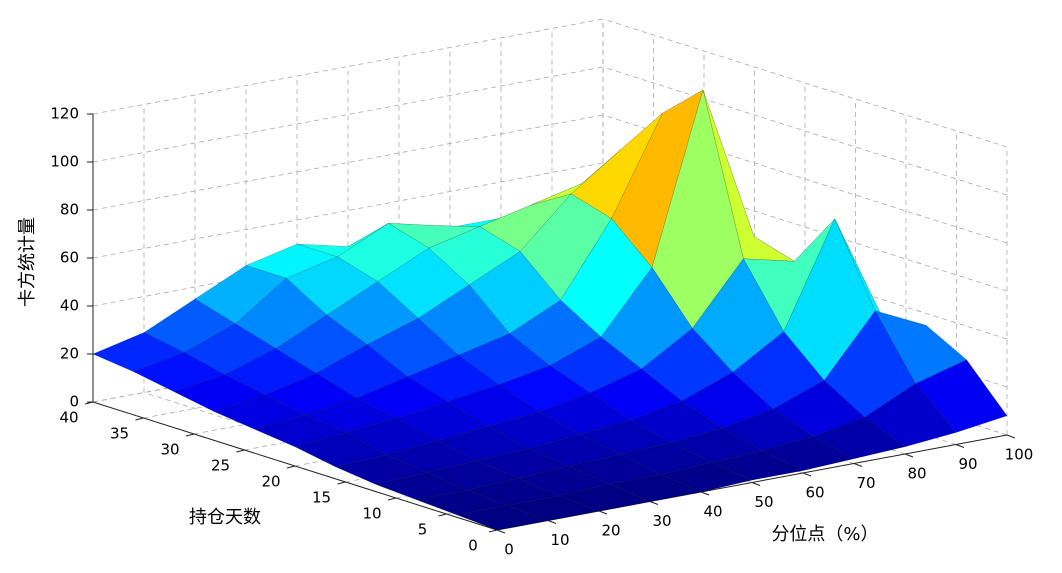 This screenshot has width=1062, height=573. I want to click on z-tick-label: 120, so click(64, 114).